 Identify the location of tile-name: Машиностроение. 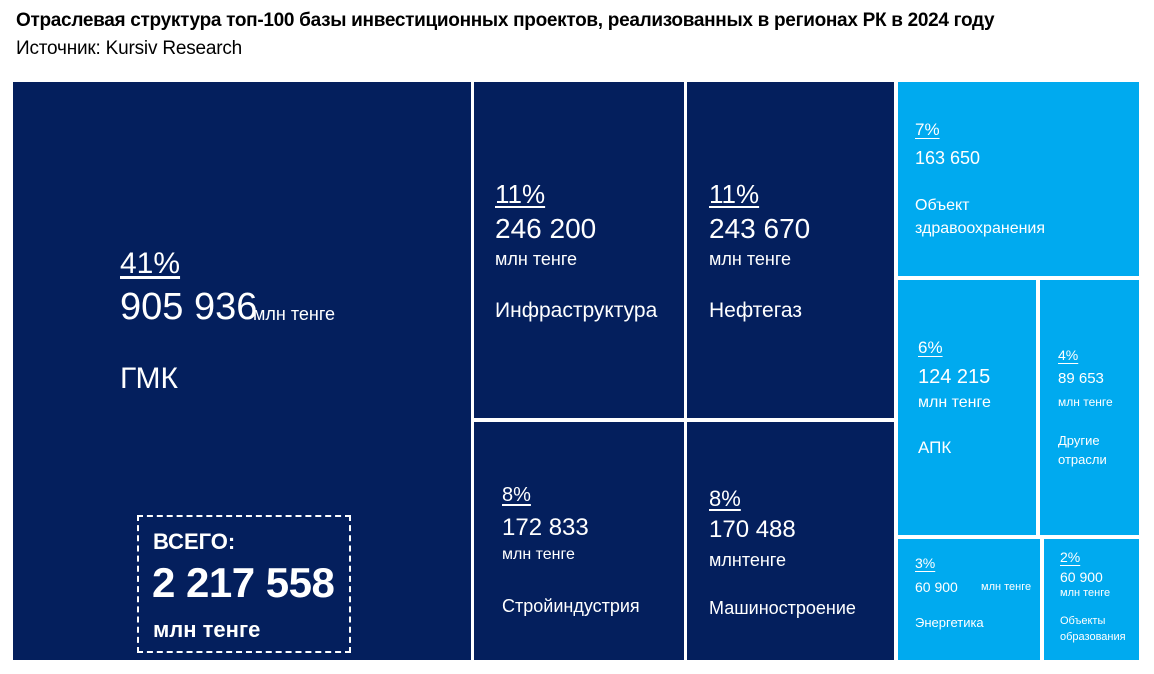
(782, 608).